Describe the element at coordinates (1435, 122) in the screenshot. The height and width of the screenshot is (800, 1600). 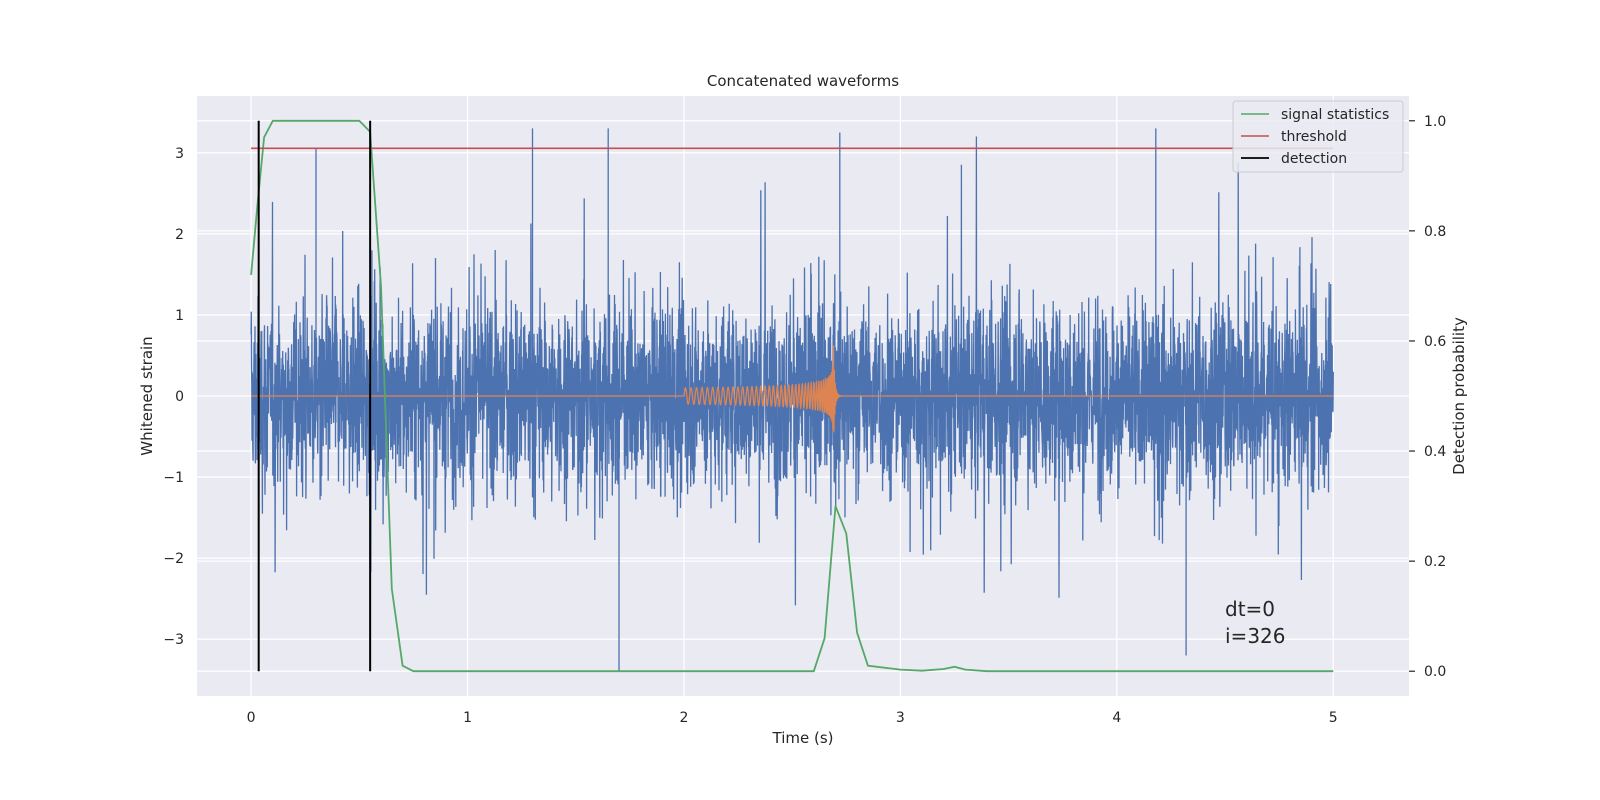
I see `y2-tick-label: 1.0` at that location.